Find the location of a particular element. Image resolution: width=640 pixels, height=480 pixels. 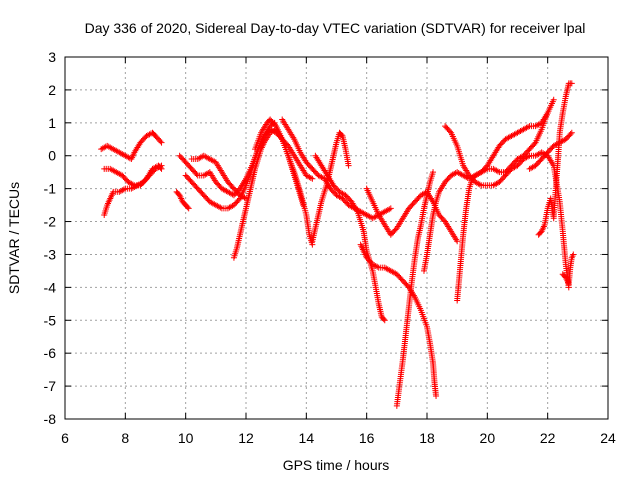

x-tick-label: 10 is located at coordinates (186, 438).